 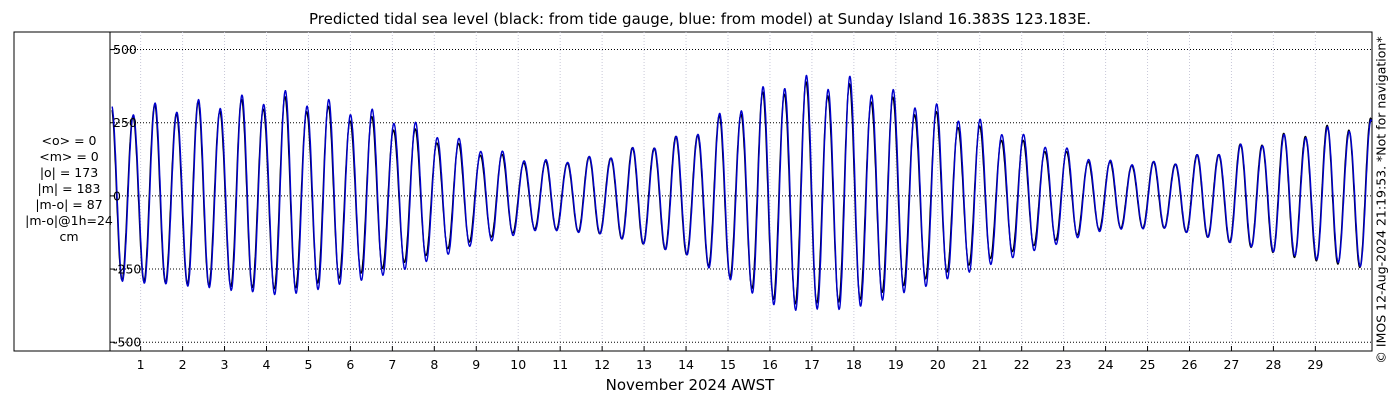 What do you see at coordinates (728, 364) in the screenshot?
I see `x-tick-label: 15` at bounding box center [728, 364].